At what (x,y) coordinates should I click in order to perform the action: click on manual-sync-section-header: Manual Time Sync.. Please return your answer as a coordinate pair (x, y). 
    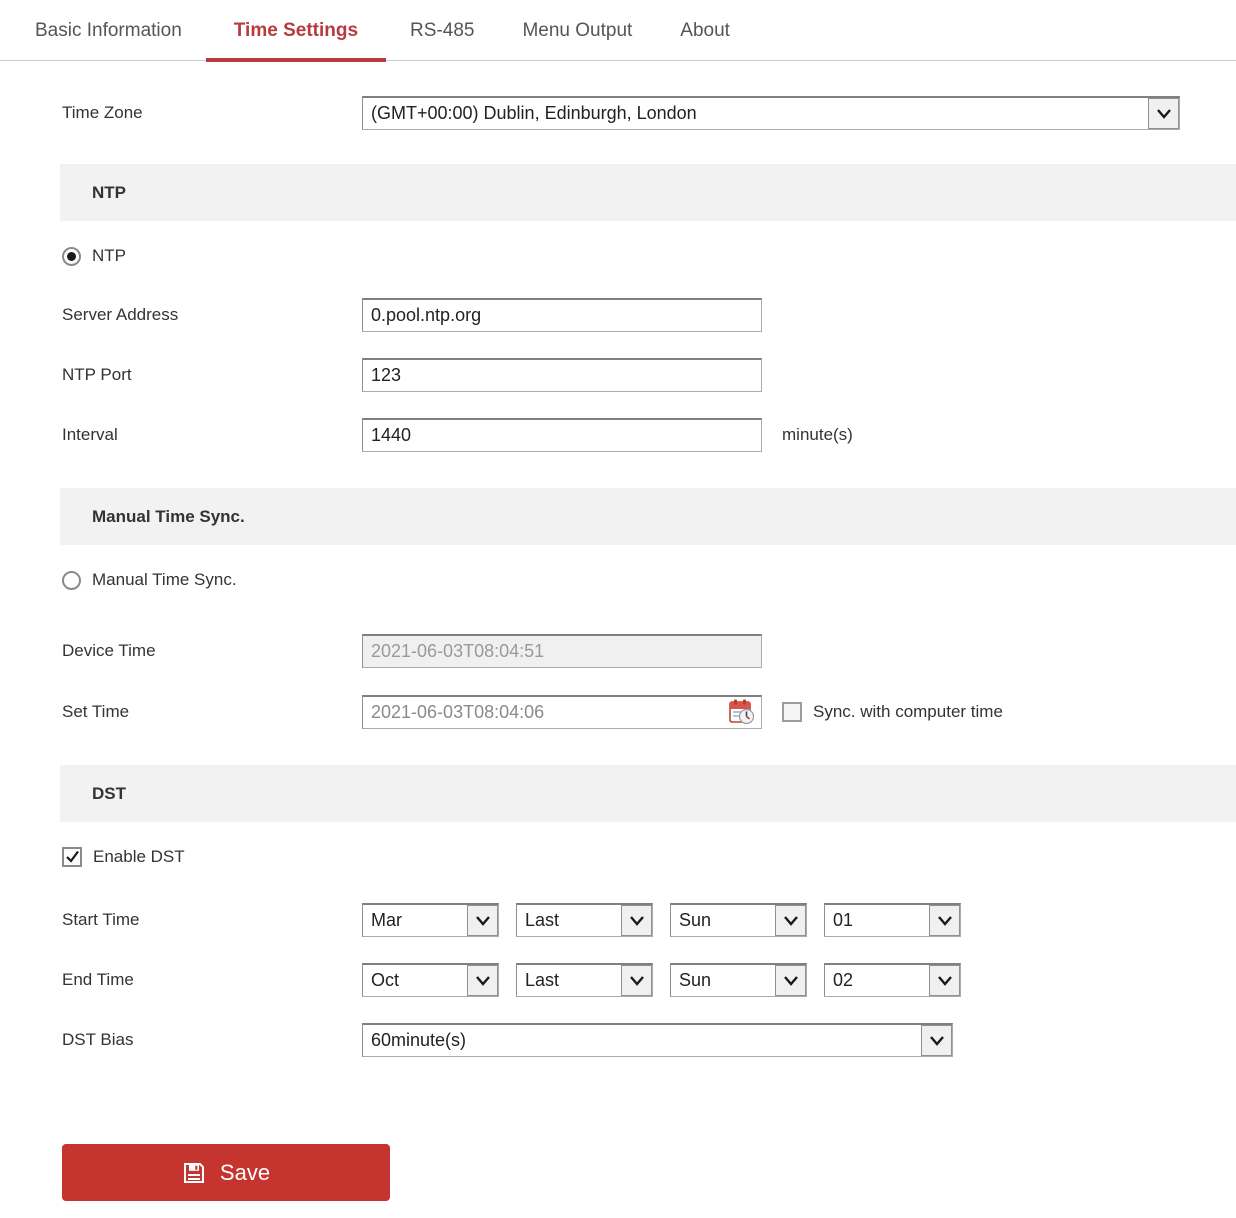
    Looking at the image, I should click on (648, 516).